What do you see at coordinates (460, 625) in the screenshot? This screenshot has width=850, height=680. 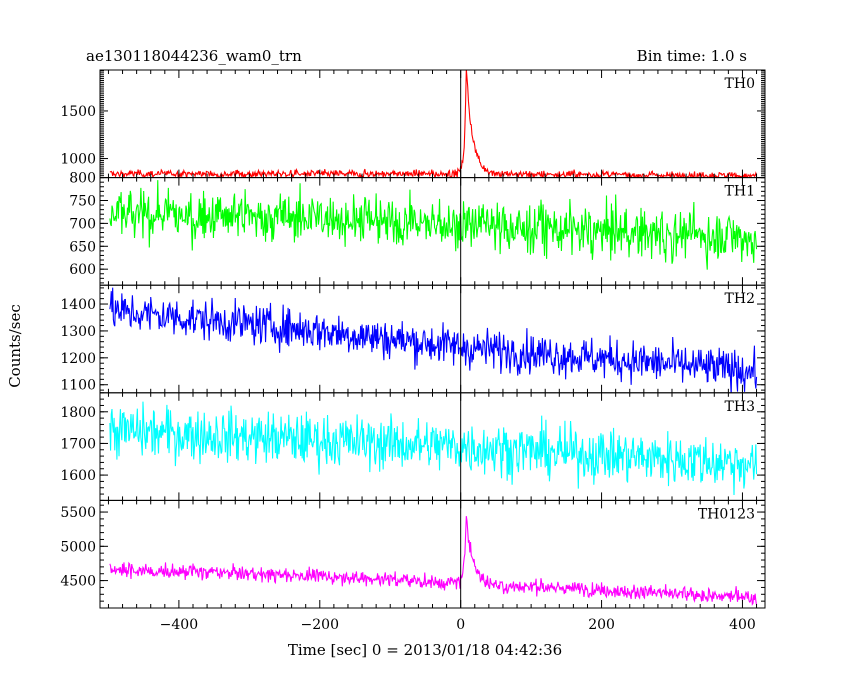 I see `x-tick-label: 0` at bounding box center [460, 625].